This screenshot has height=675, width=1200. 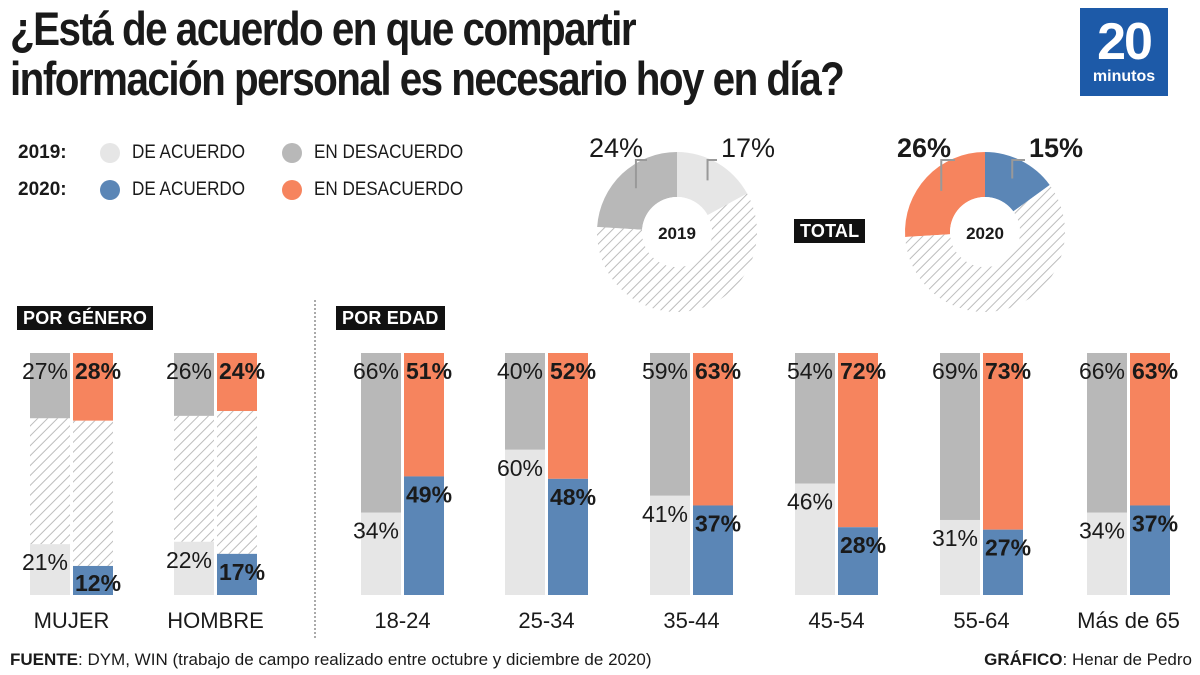 What do you see at coordinates (924, 148) in the screenshot?
I see `donut-2020-disagree-label: 26%` at bounding box center [924, 148].